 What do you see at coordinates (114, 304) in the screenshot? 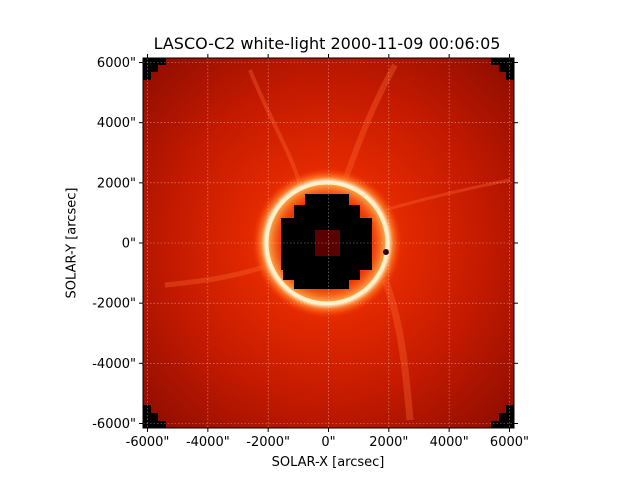
I see `y-tick-label: -2000"` at bounding box center [114, 304].